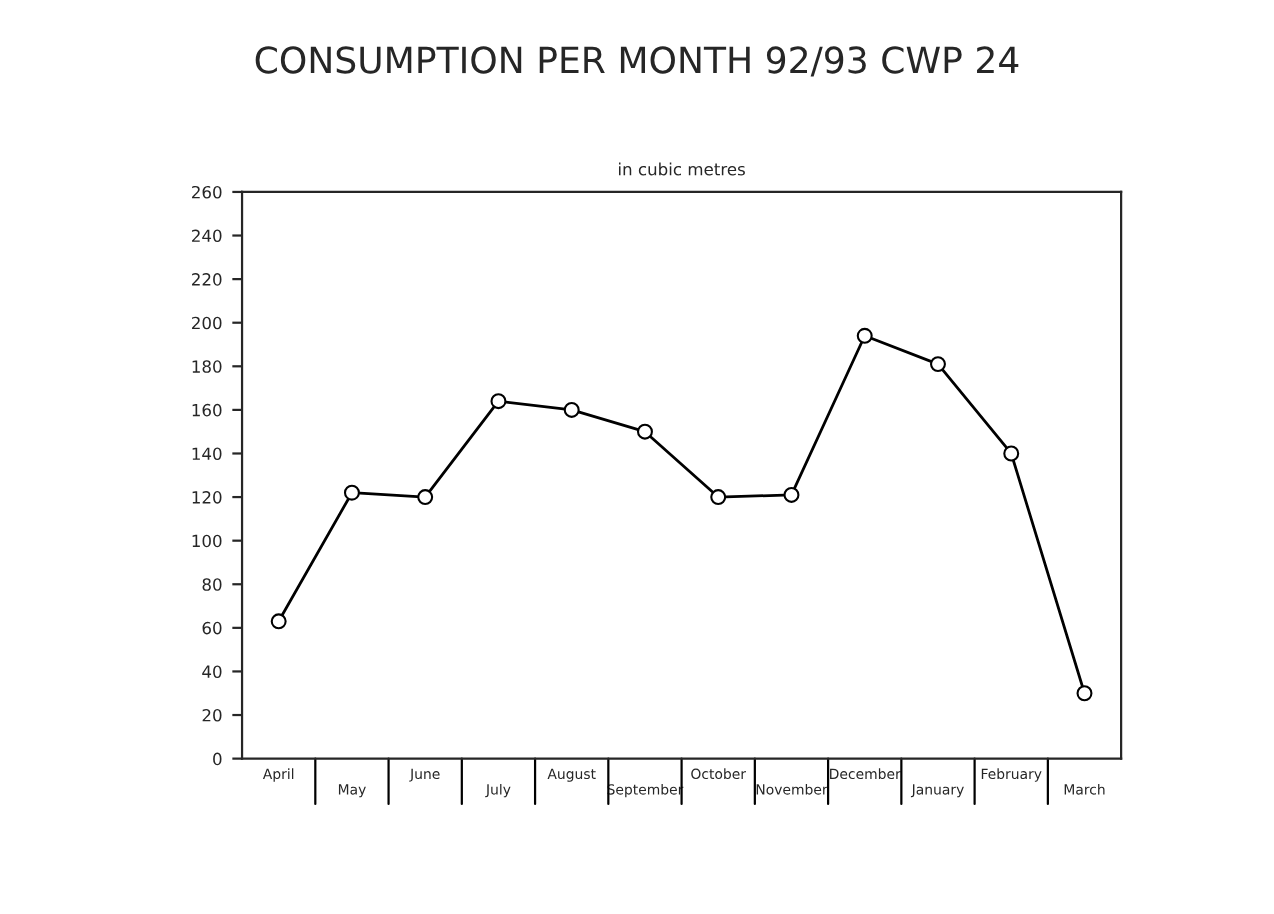 The image size is (1274, 914). Describe the element at coordinates (207, 279) in the screenshot. I see `y-tick-label: 220` at that location.